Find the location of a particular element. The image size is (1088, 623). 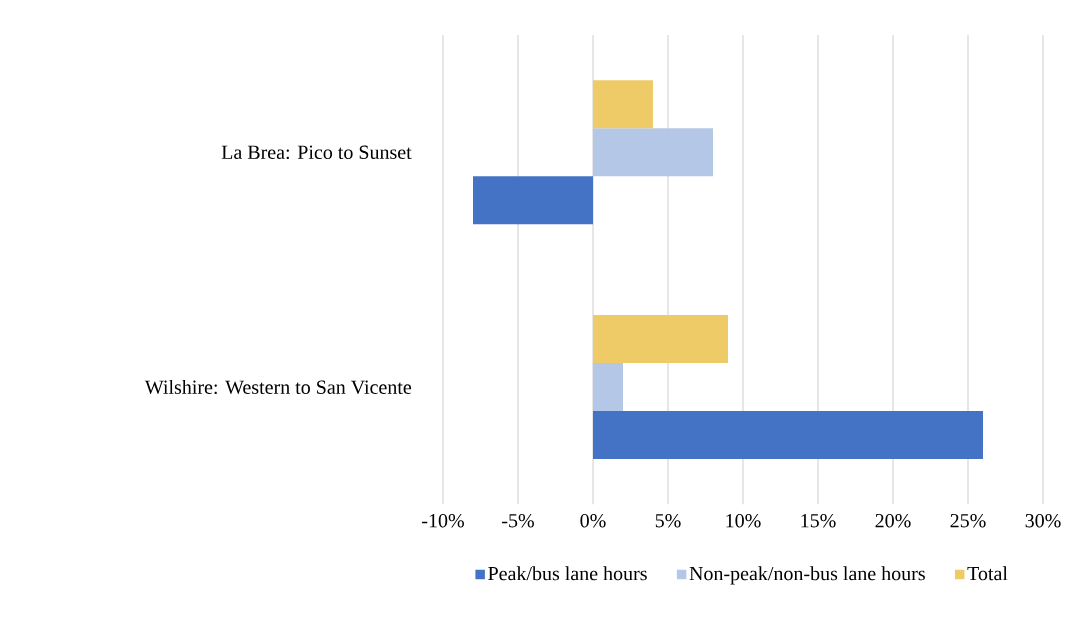

x-tick-label: 25% is located at coordinates (968, 520).